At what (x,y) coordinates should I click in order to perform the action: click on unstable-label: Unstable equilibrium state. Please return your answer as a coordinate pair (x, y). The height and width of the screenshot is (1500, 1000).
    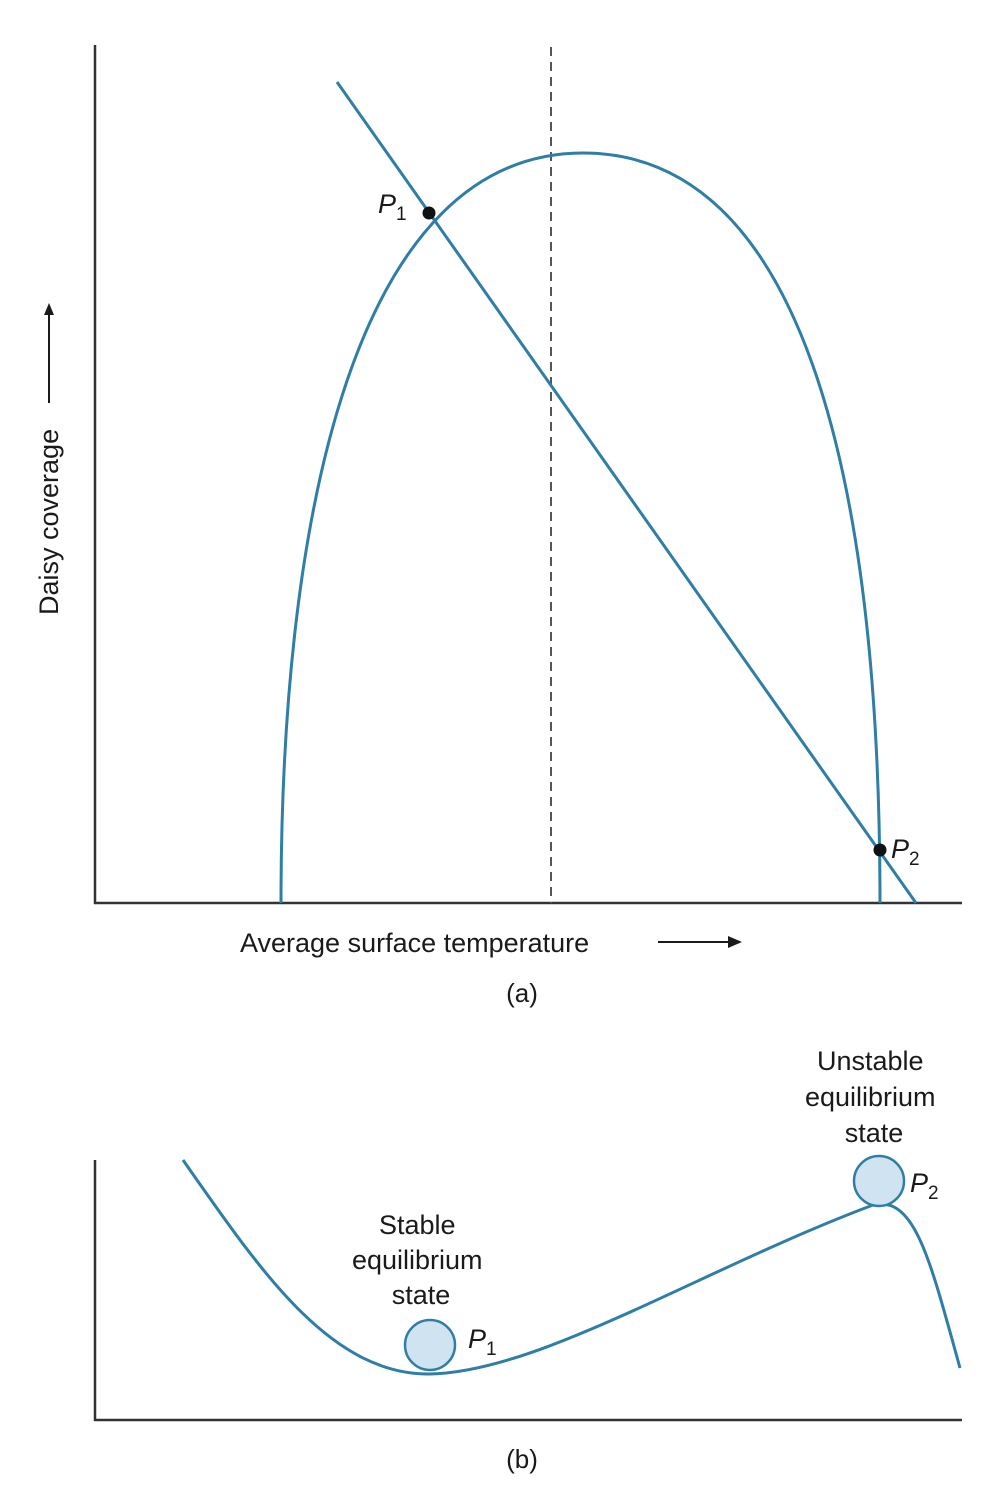
    Looking at the image, I should click on (874, 1097).